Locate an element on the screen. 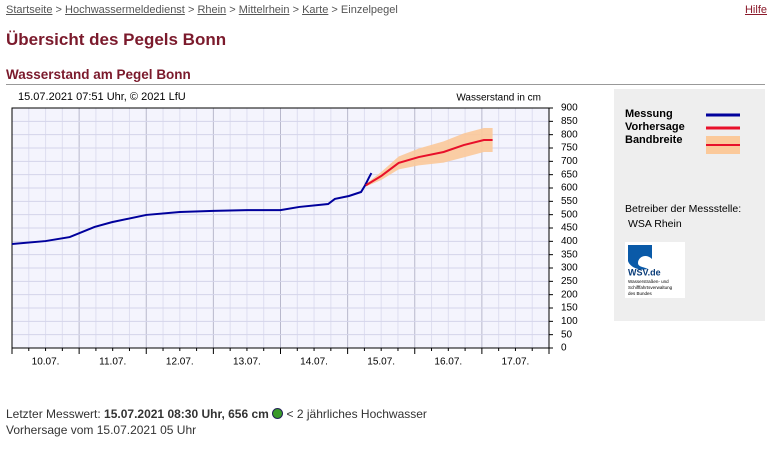 This screenshot has width=775, height=458. measurement-line is located at coordinates (192, 208).